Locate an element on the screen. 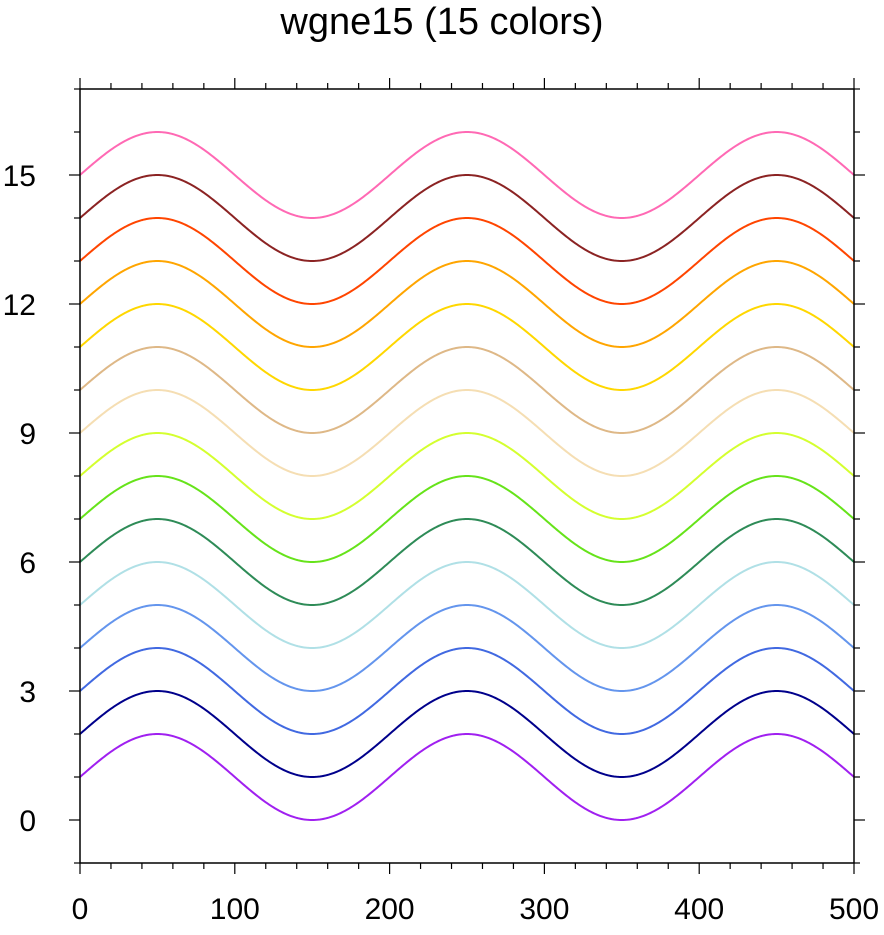 Image resolution: width=884 pixels, height=935 pixels. x-tick-label: 100 is located at coordinates (235, 909).